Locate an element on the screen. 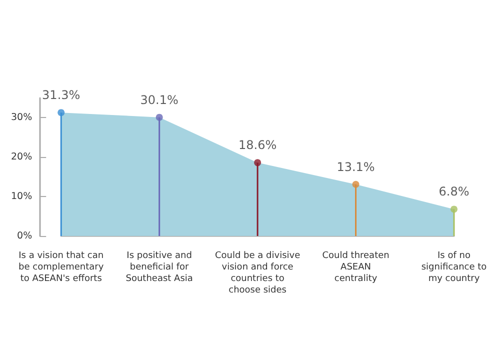  y-tick-label: 30% is located at coordinates (21, 118).